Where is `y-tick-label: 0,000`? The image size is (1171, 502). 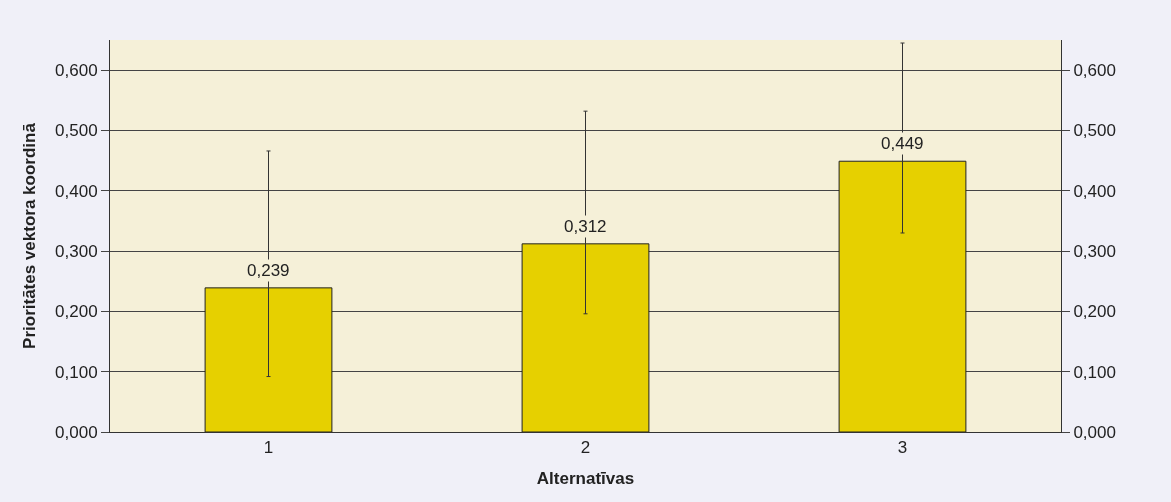 y-tick-label: 0,000 is located at coordinates (76, 432).